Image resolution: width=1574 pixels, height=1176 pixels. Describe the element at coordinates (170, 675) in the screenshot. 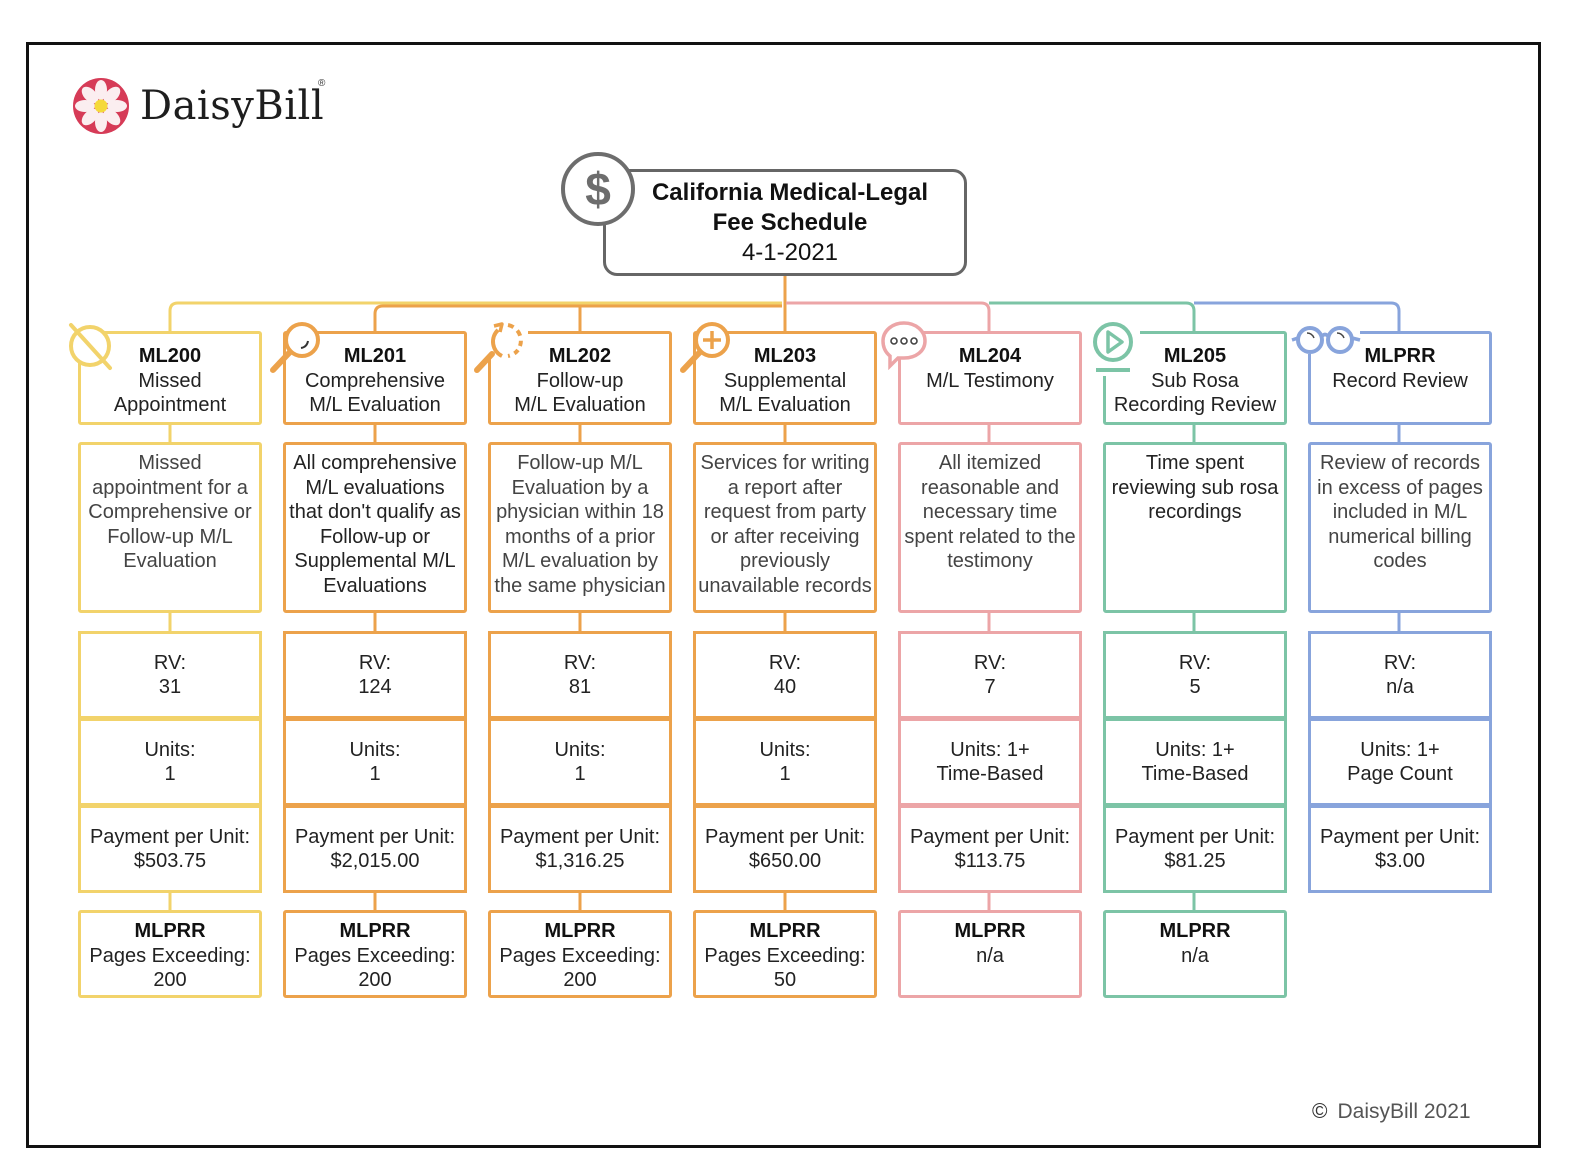

I see `rv-box: RV: 31` at that location.